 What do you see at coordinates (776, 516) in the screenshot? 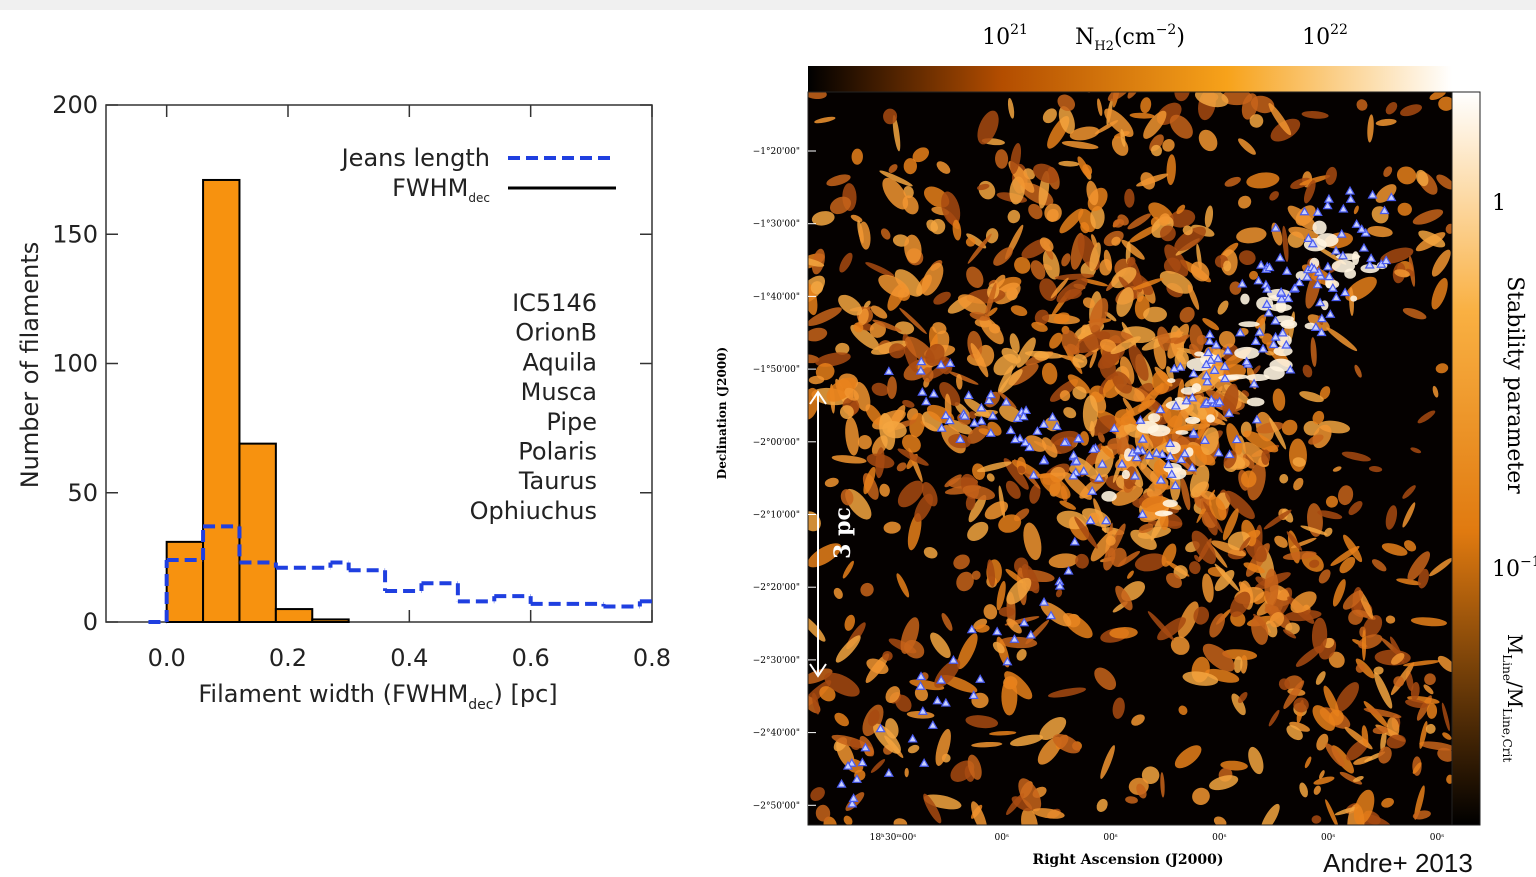
I see `dec-tick-label: −2°10'00"` at bounding box center [776, 516].